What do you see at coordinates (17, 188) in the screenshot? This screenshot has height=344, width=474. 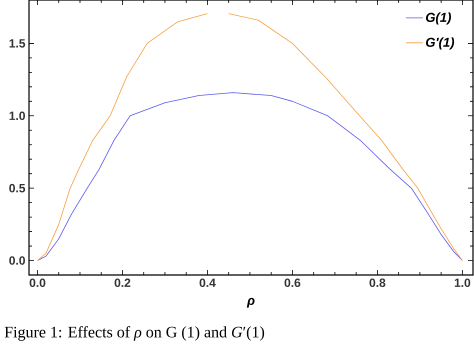 I see `y-tick-label: 0.5` at bounding box center [17, 188].